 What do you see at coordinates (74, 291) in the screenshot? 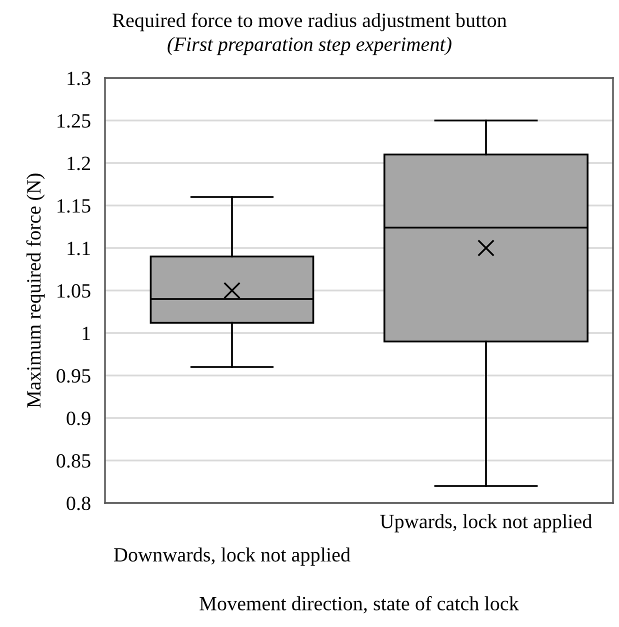
I see `y-tick-label: 1.05` at bounding box center [74, 291].